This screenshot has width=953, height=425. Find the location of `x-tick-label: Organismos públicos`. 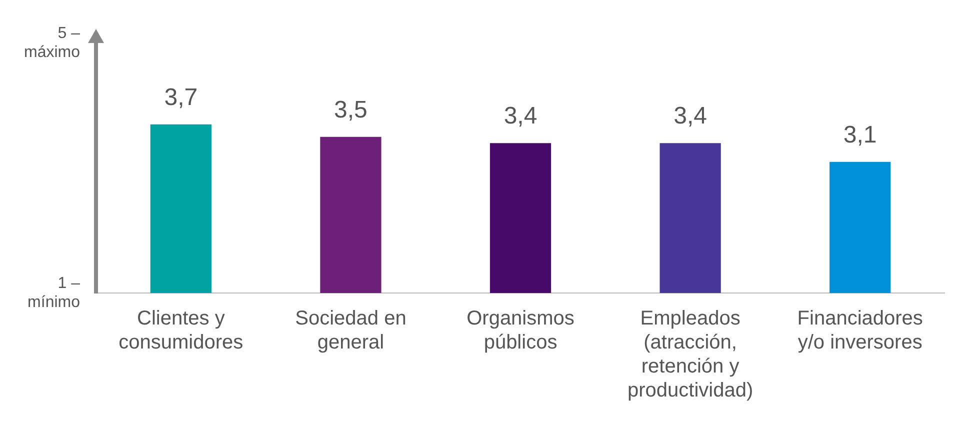

x-tick-label: Organismos públicos is located at coordinates (520, 331).